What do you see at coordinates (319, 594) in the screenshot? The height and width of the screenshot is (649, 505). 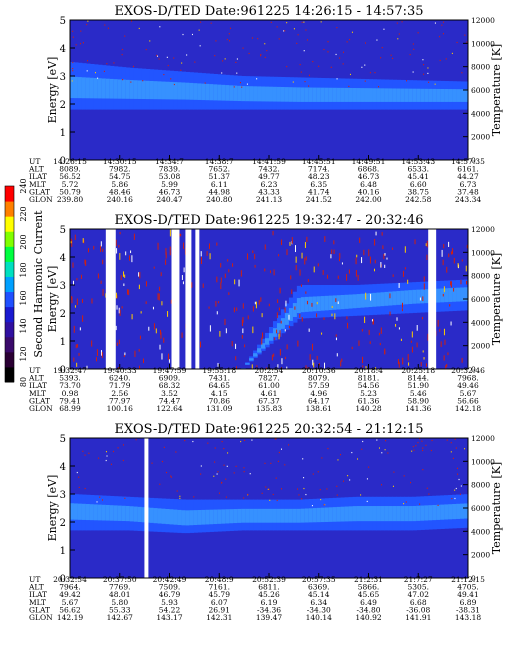 I see `table-cell: 45.14` at bounding box center [319, 594].